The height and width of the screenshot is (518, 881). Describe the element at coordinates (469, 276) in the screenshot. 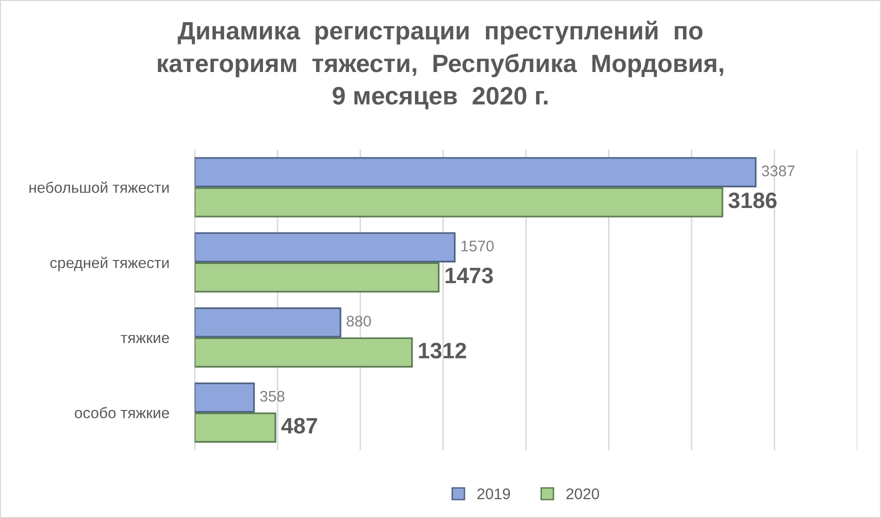

I see `data-label: 1473` at that location.